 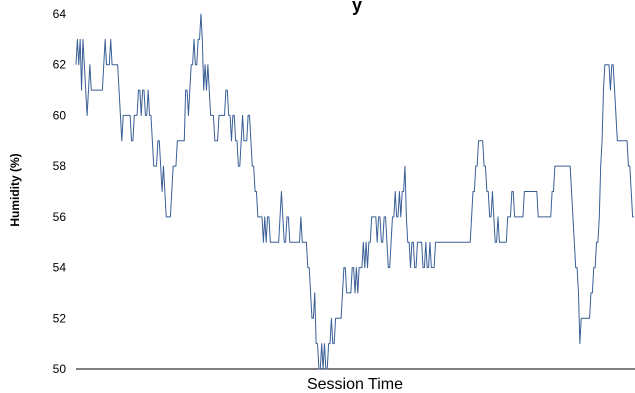 What do you see at coordinates (60, 166) in the screenshot?
I see `y-tick-label: 58` at bounding box center [60, 166].